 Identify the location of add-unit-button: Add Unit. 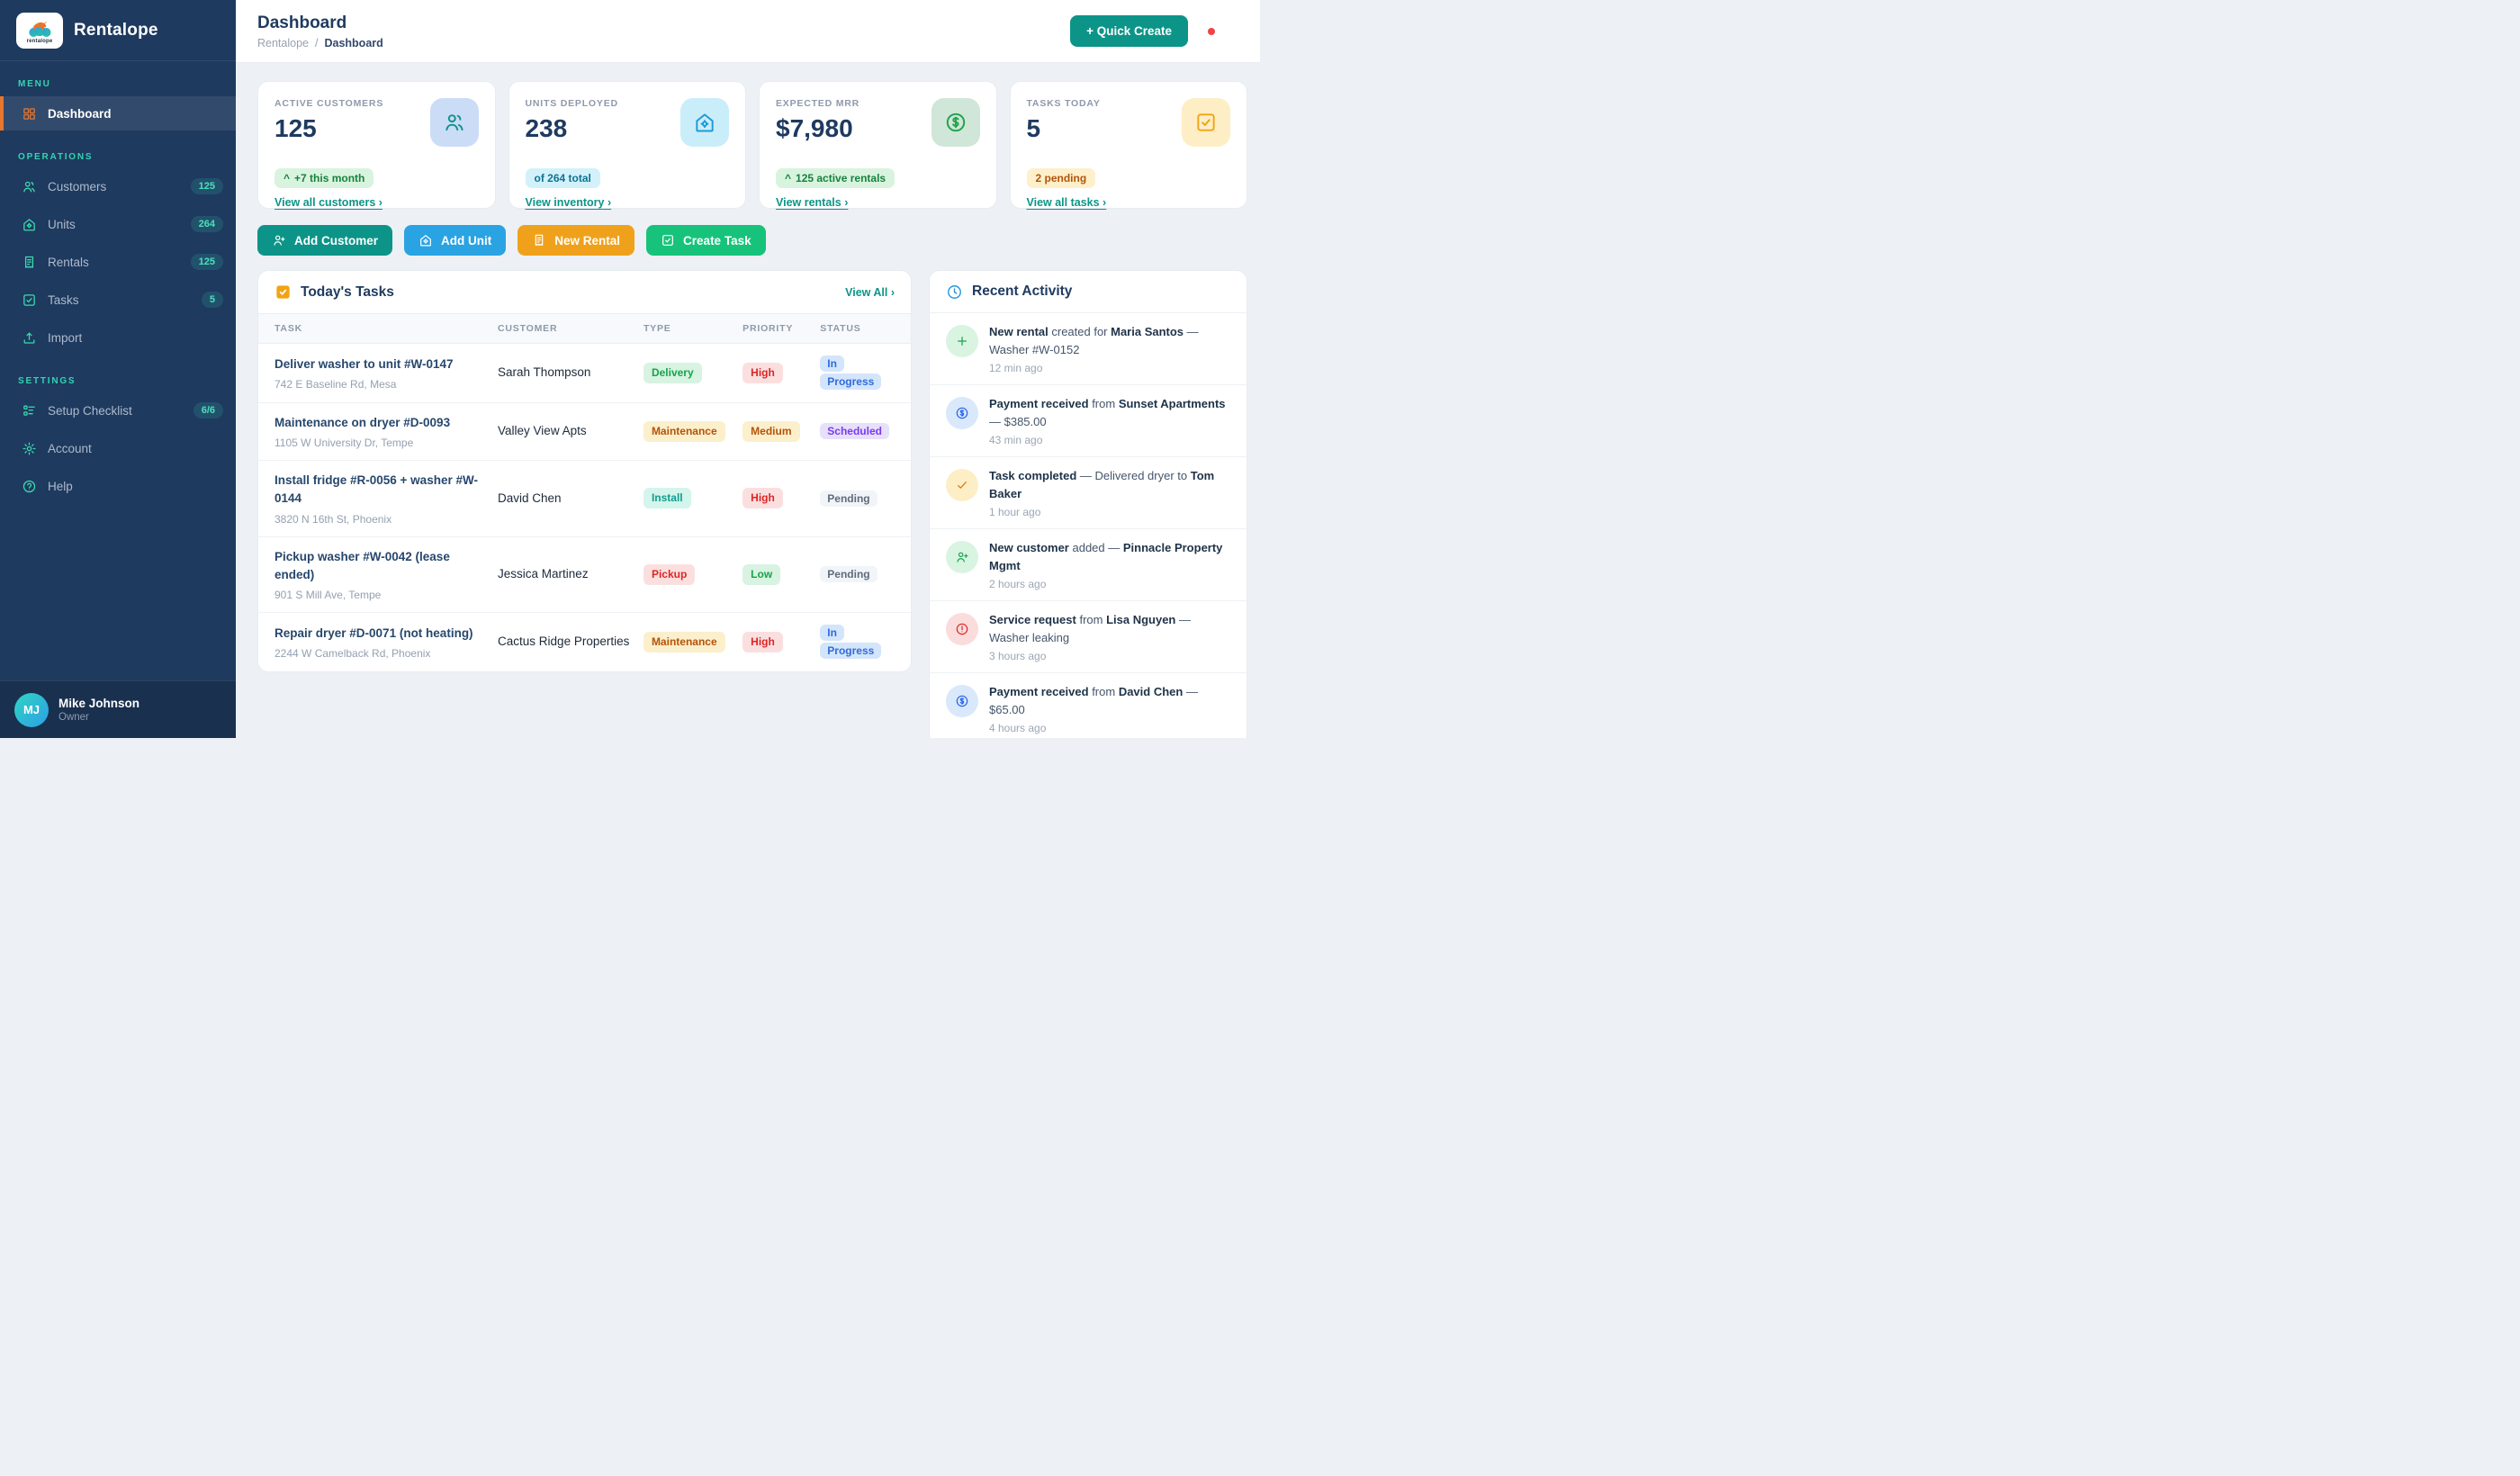
(456, 240).